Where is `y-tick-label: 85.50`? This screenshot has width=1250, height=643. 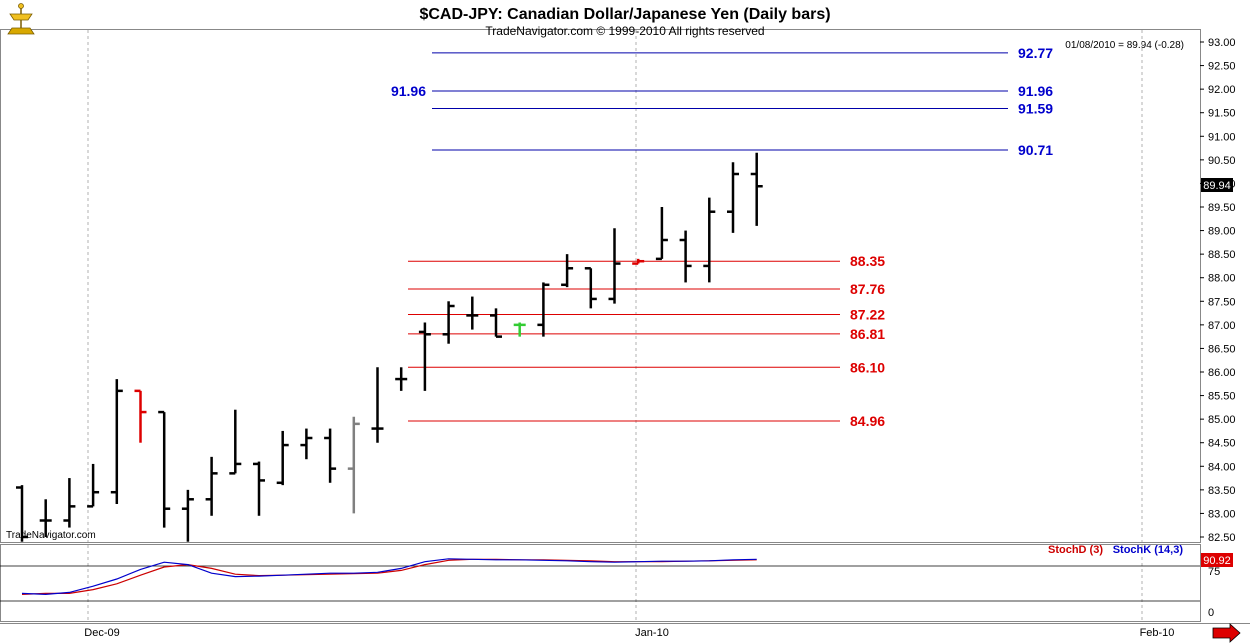
y-tick-label: 85.50 is located at coordinates (1222, 397).